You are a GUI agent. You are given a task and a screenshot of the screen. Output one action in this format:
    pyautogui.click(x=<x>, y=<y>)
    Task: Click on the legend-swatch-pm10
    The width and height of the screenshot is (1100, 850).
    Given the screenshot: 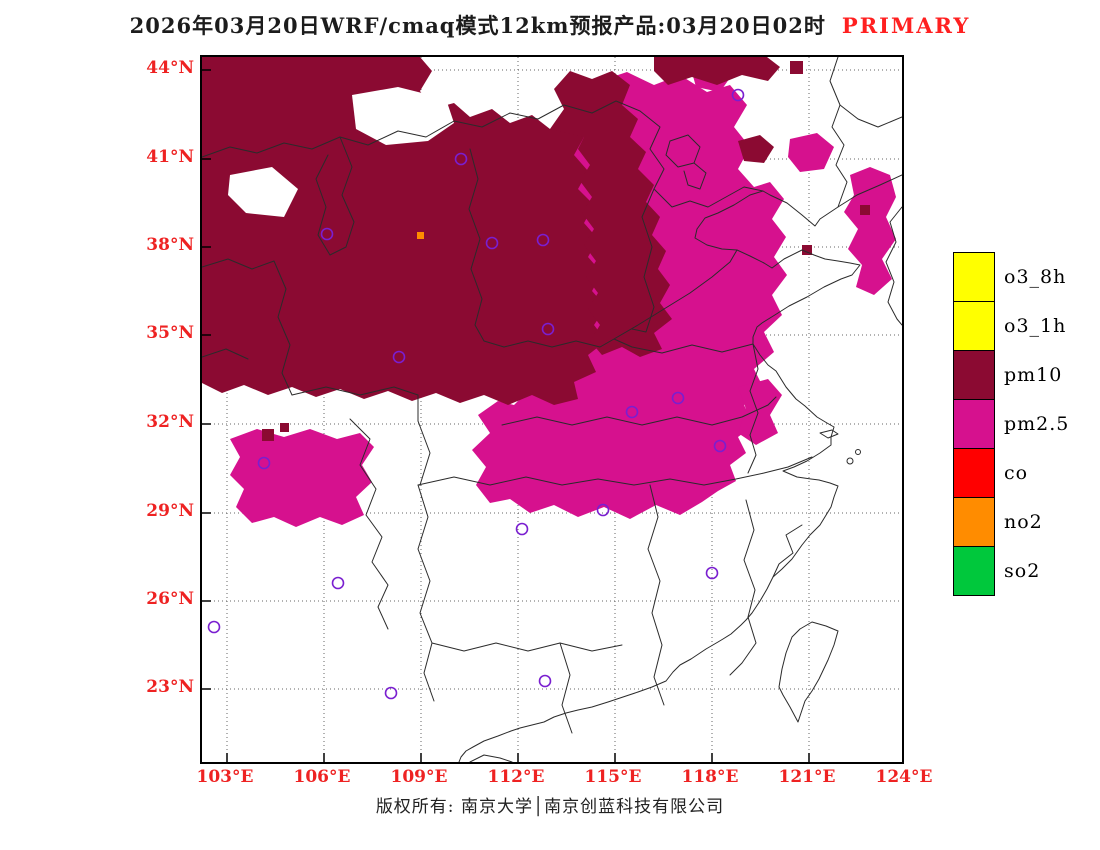 What is the action you would take?
    pyautogui.click(x=974, y=375)
    